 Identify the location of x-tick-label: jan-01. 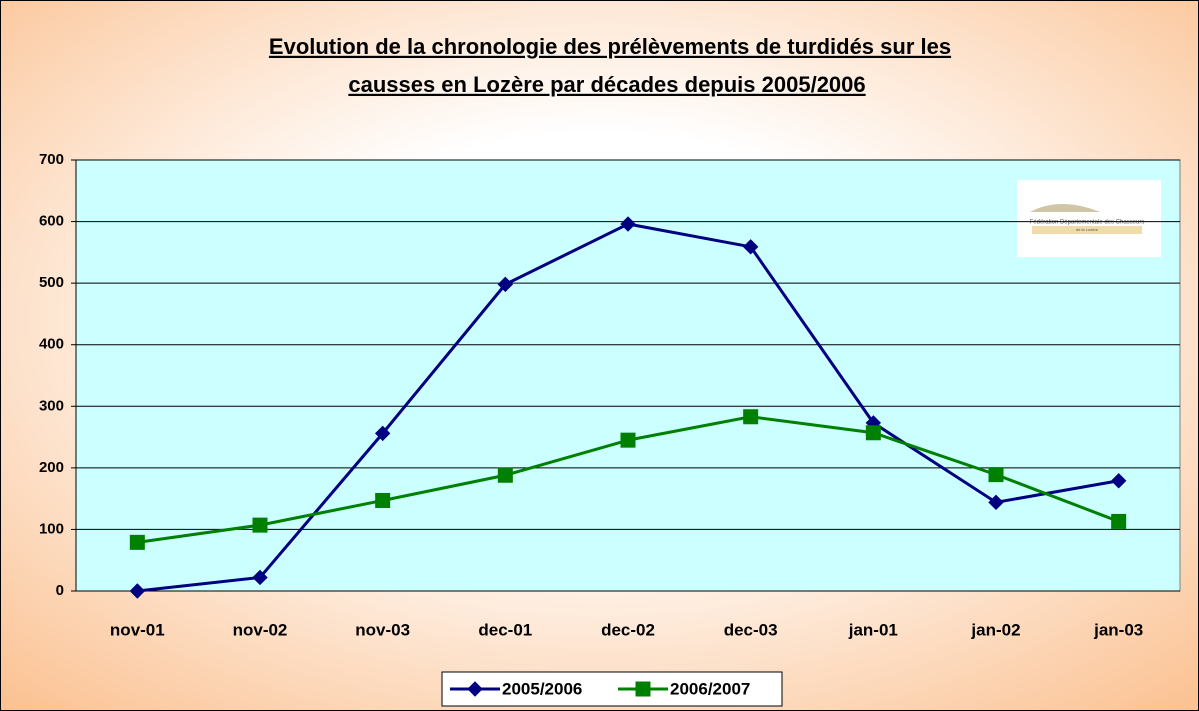
(873, 629).